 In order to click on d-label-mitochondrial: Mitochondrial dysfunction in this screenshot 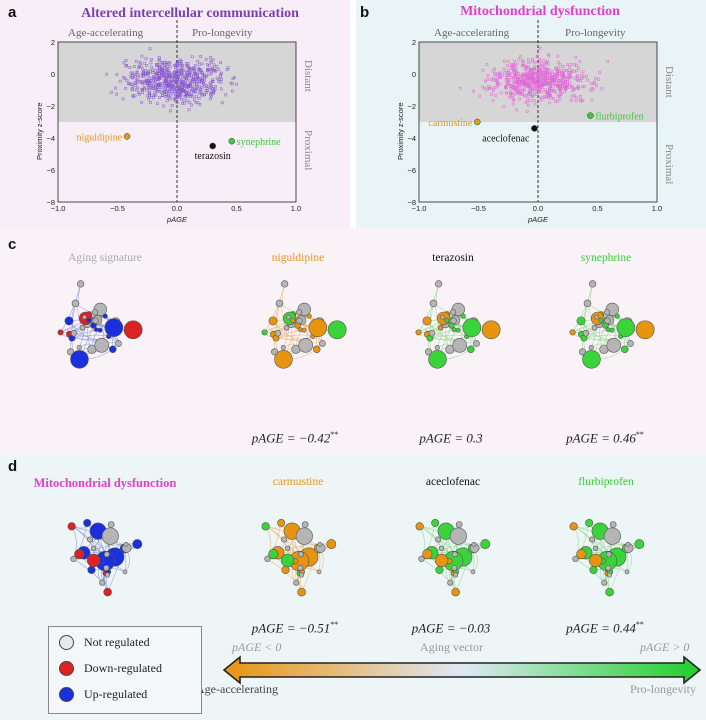, I will do `click(105, 483)`.